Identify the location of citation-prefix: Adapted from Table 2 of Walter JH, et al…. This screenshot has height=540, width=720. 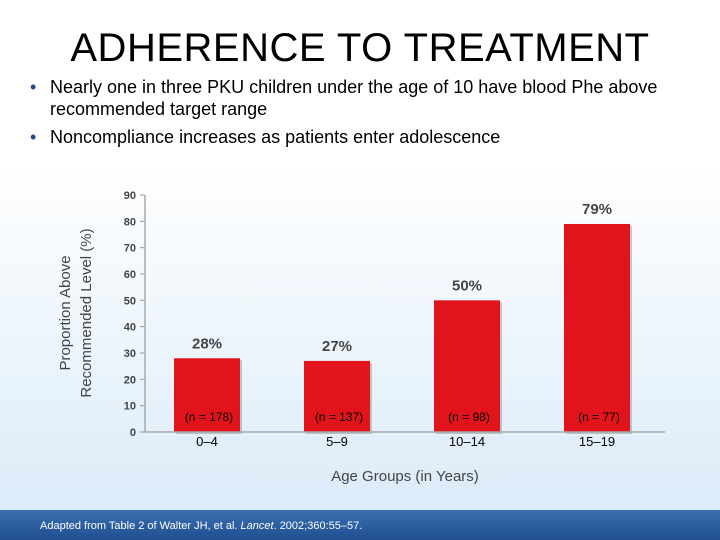
(140, 526).